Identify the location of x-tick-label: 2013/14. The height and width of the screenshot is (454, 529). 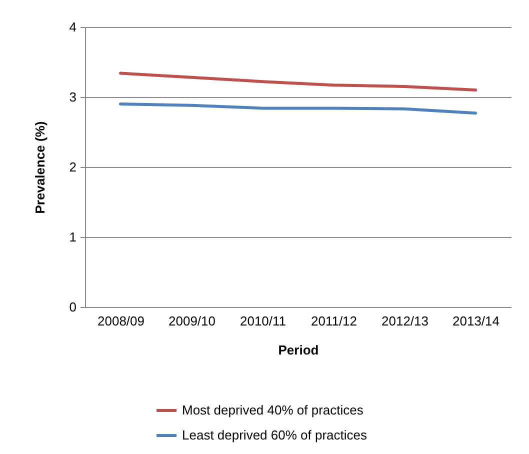
(476, 321).